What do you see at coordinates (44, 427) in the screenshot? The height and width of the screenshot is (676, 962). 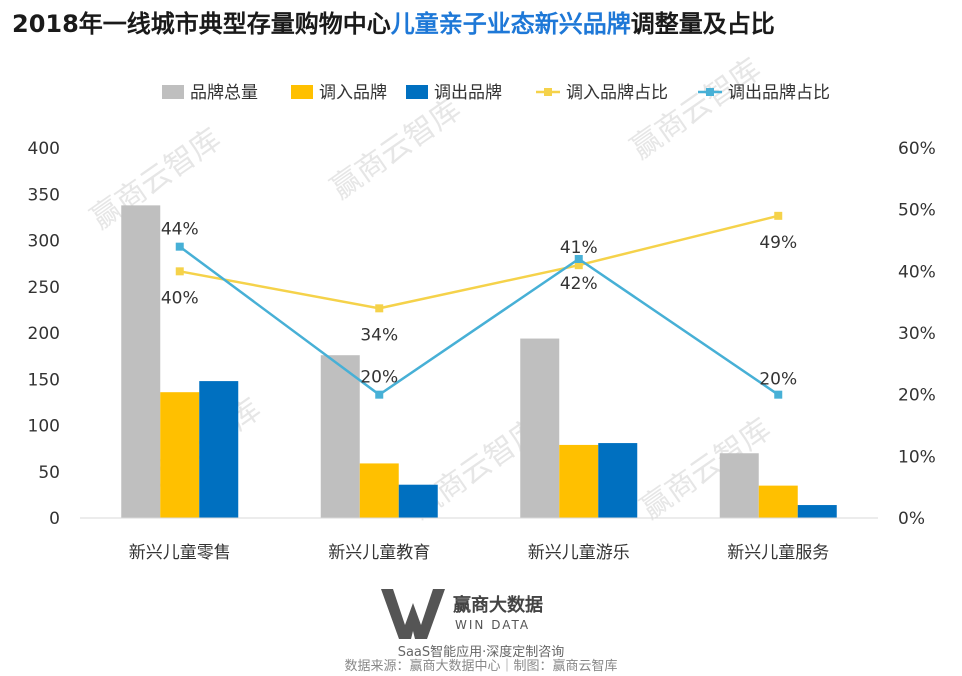 I see `y-tick-label: 100` at bounding box center [44, 427].